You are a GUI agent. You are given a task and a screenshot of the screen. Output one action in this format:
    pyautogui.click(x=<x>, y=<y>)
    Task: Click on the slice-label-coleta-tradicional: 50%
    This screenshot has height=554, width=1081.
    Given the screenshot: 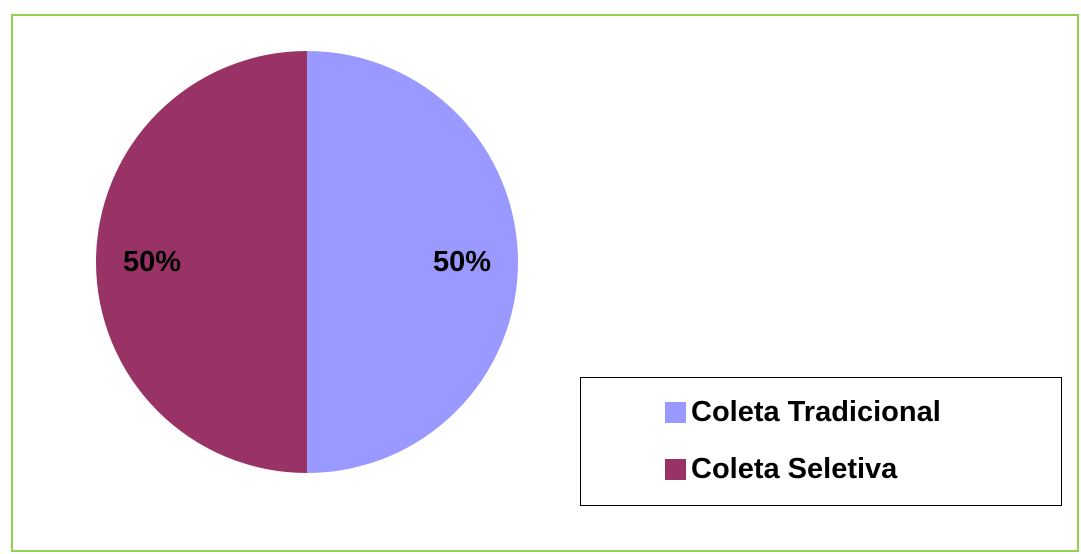 What is the action you would take?
    pyautogui.click(x=462, y=262)
    